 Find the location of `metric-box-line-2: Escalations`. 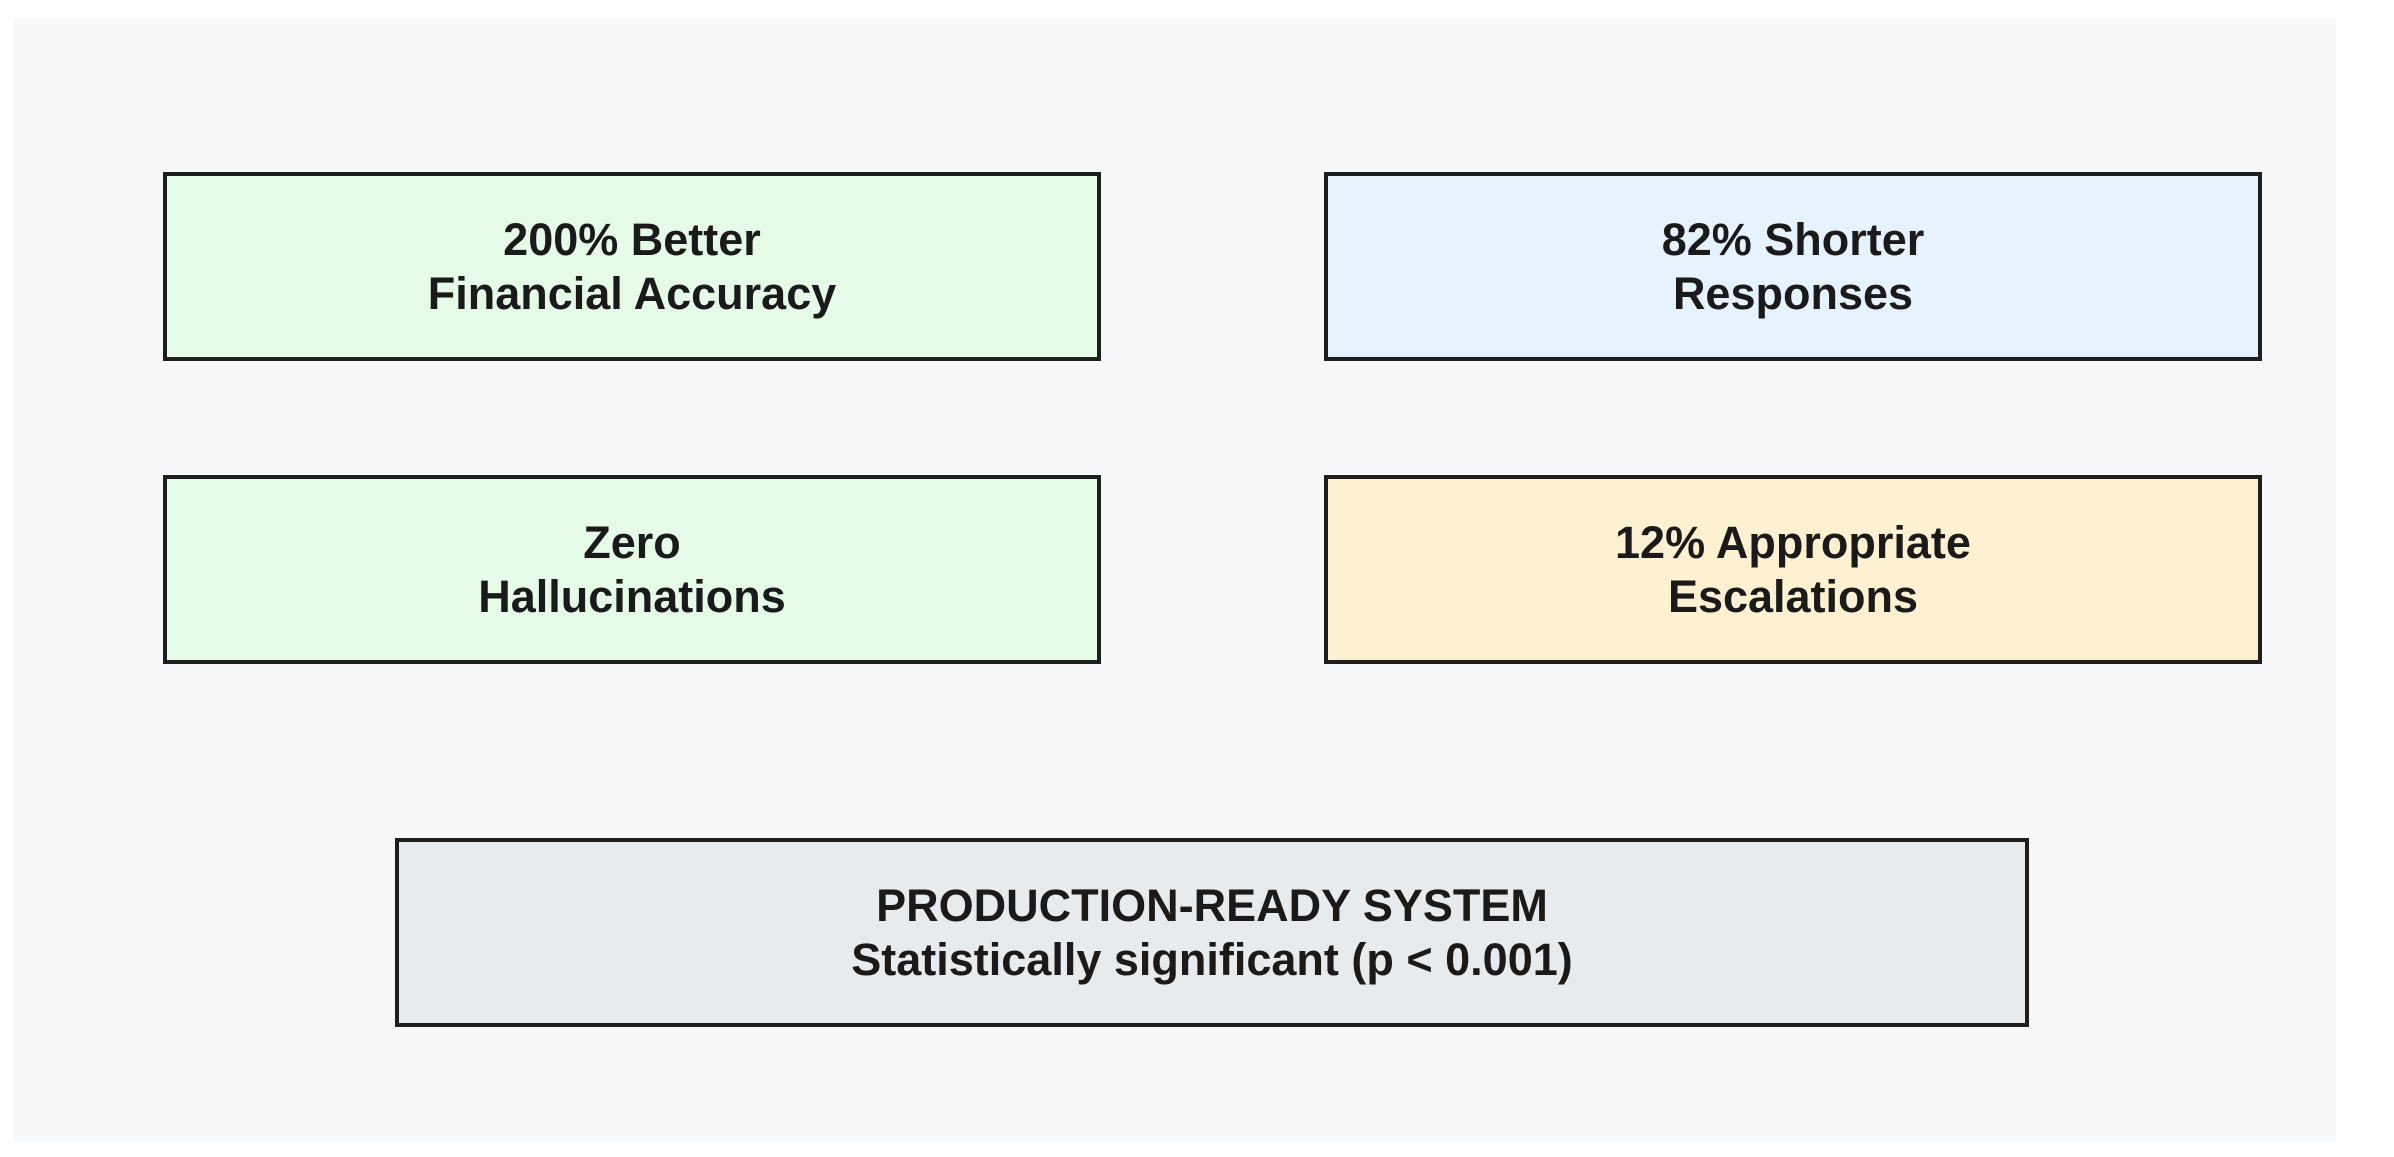

metric-box-line-2: Escalations is located at coordinates (1793, 596).